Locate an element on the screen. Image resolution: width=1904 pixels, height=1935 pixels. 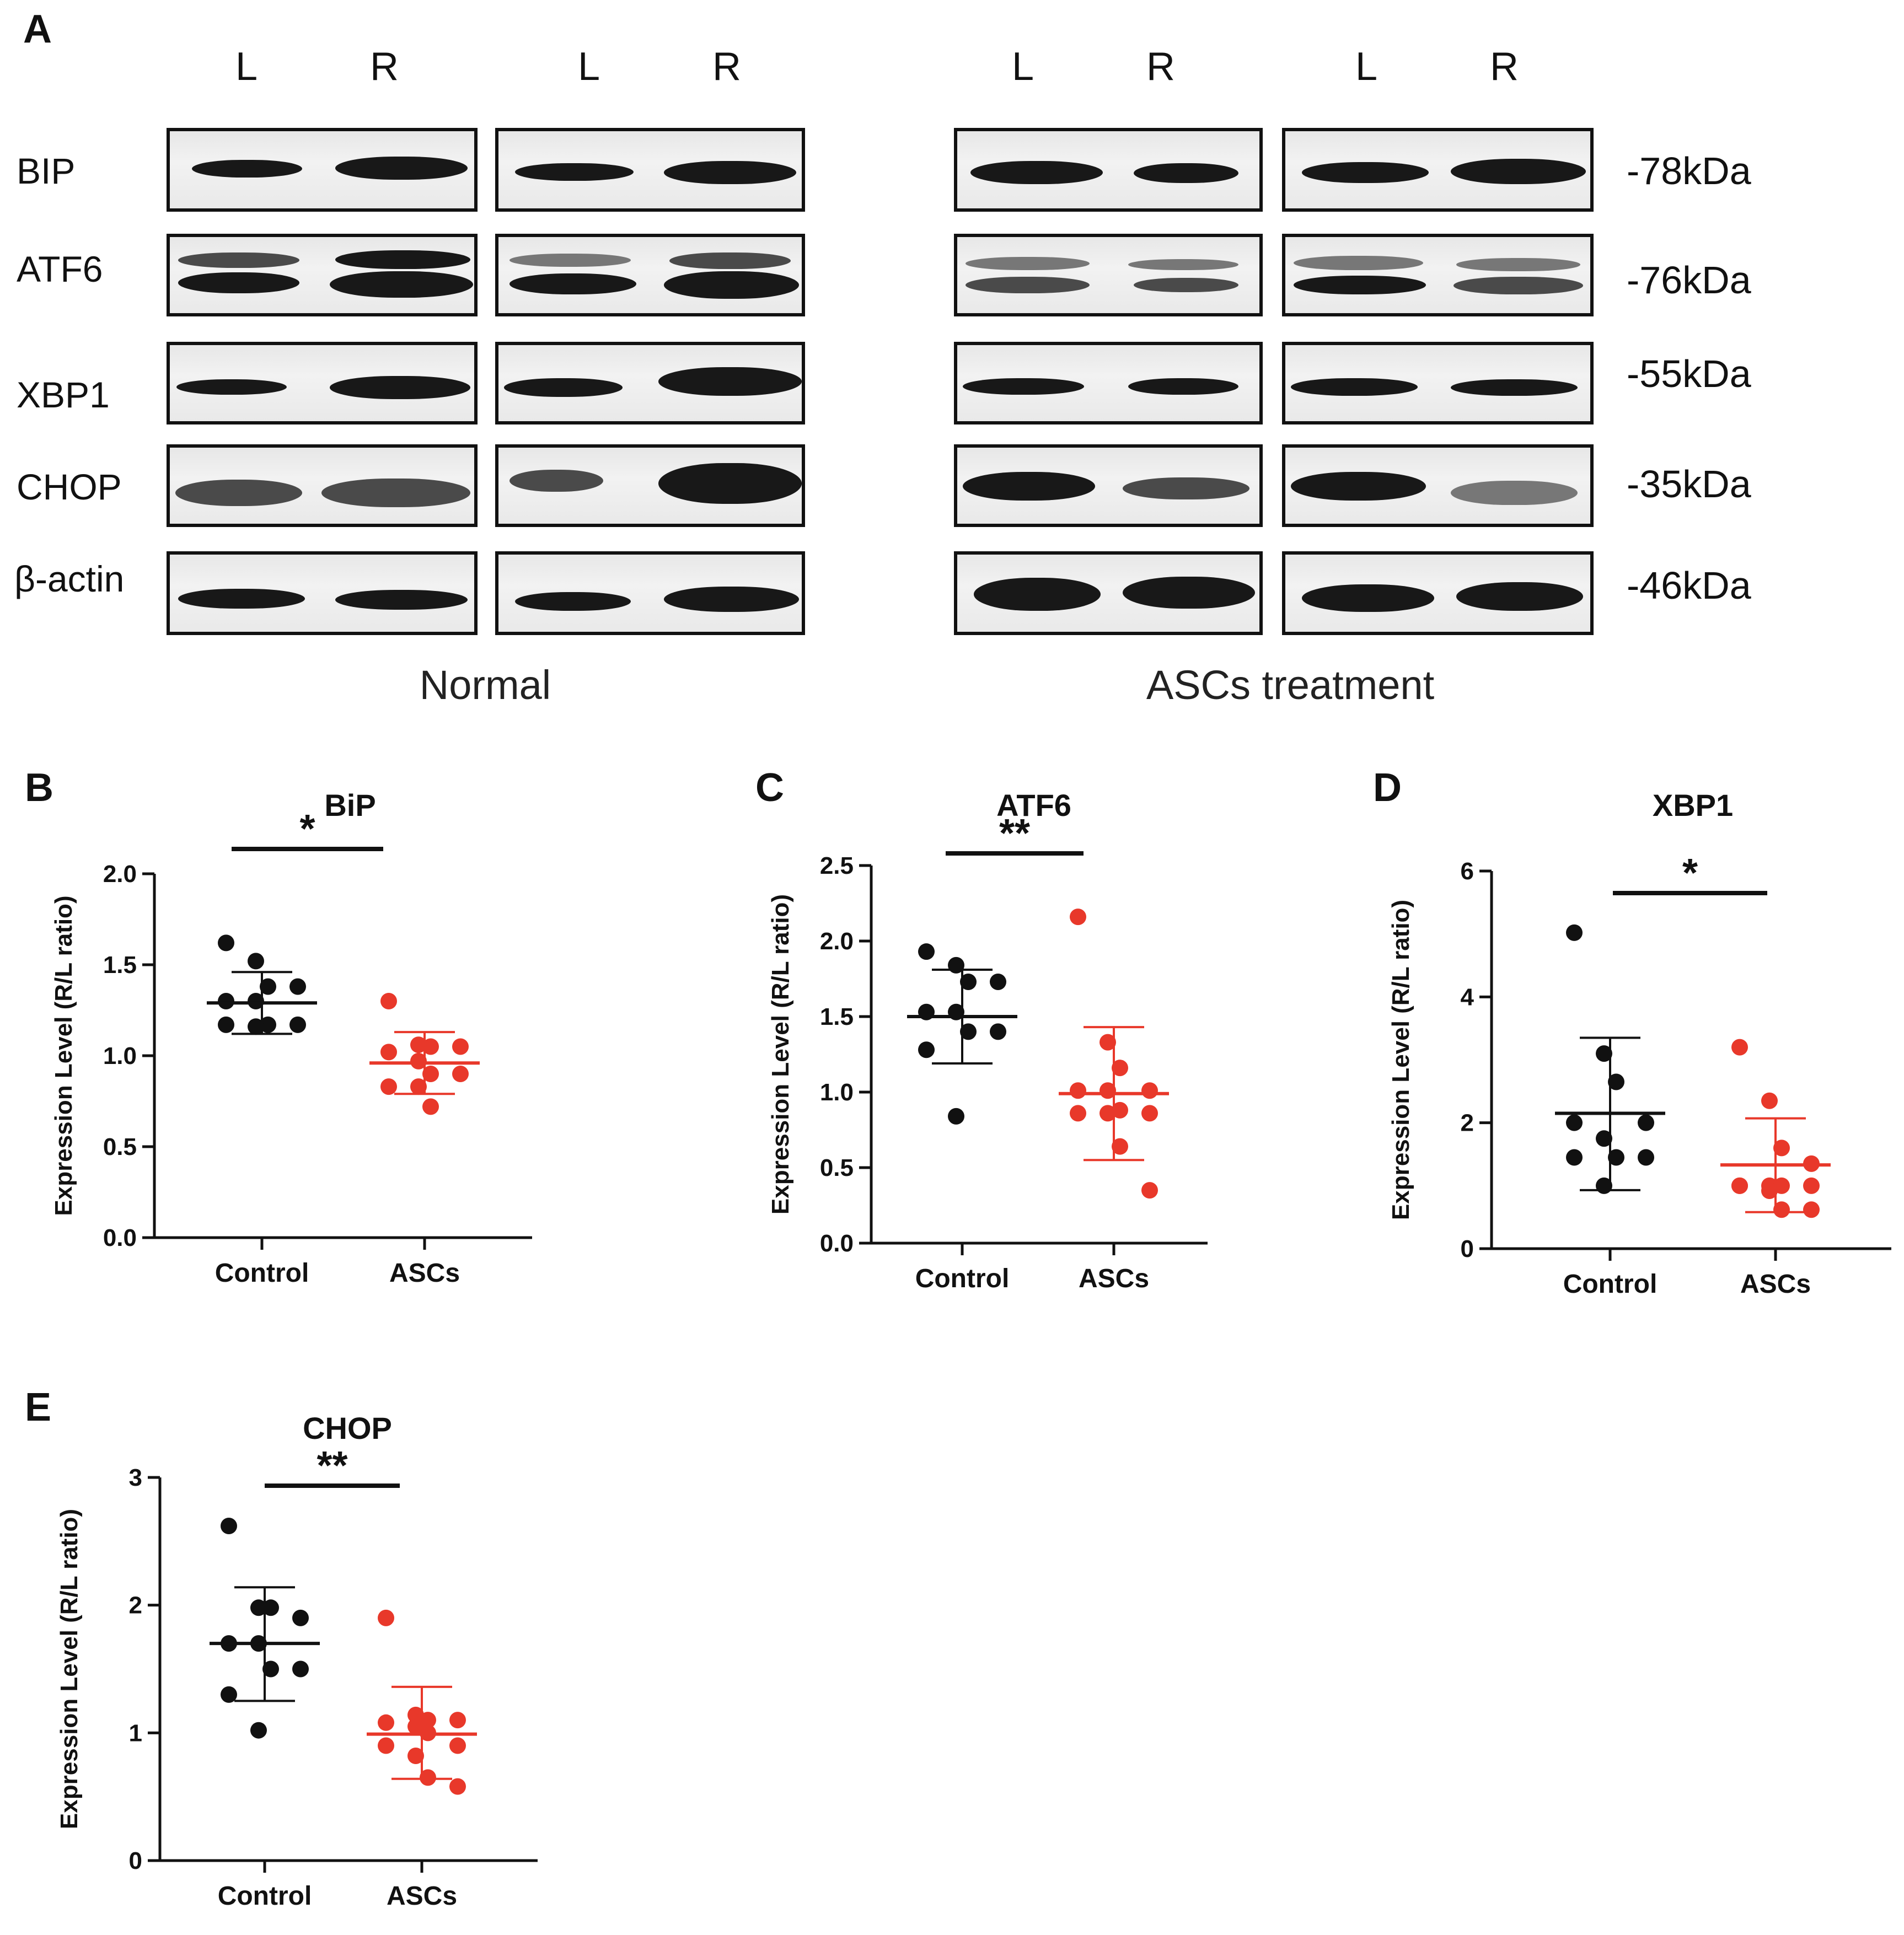
protein-label-bip: BIP is located at coordinates (47, 170).